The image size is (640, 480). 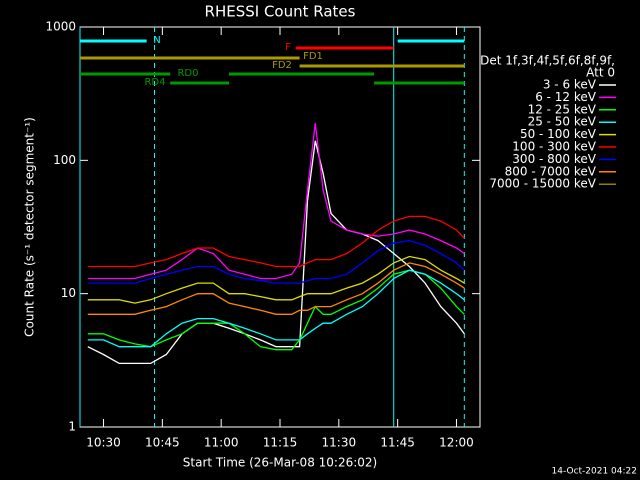 What do you see at coordinates (221, 443) in the screenshot?
I see `x-tick-label: 11:00` at bounding box center [221, 443].